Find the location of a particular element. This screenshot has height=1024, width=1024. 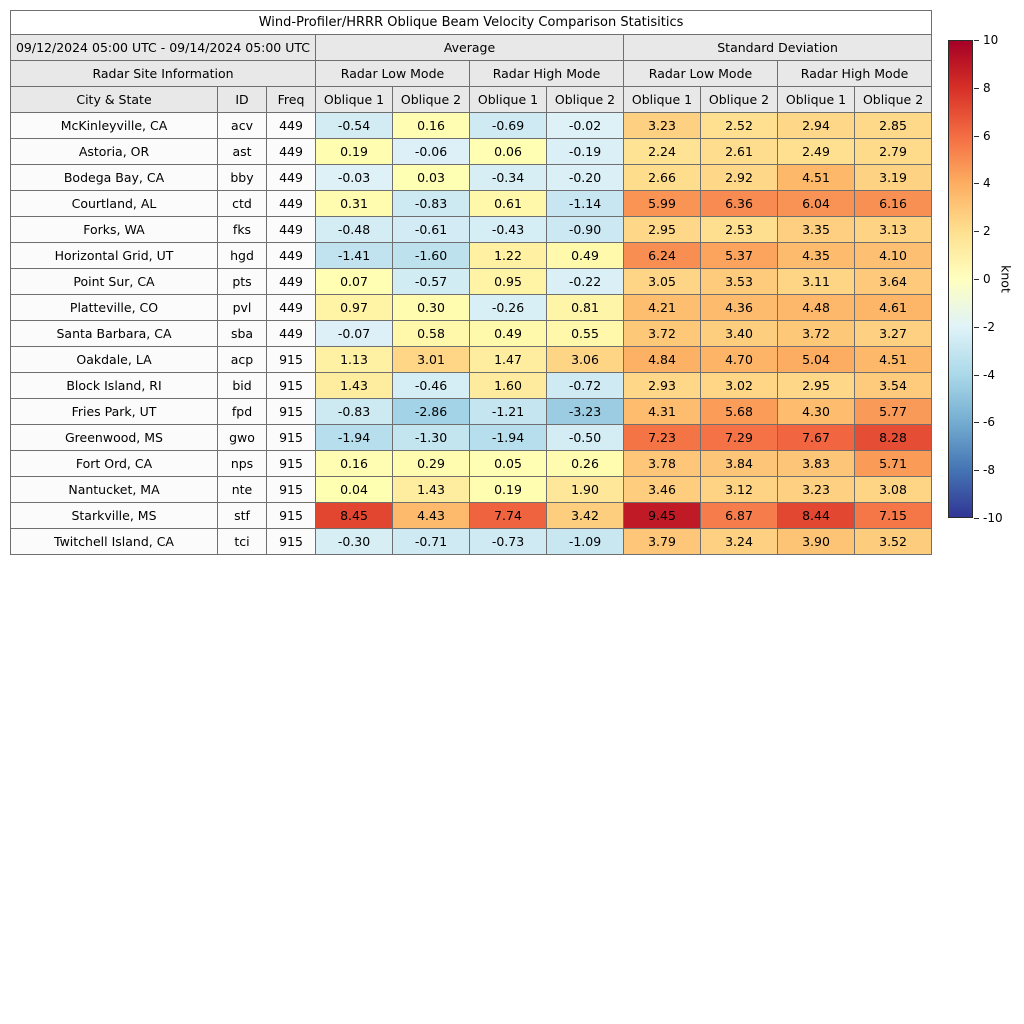

city-cell: Platteville, CO is located at coordinates (114, 307).